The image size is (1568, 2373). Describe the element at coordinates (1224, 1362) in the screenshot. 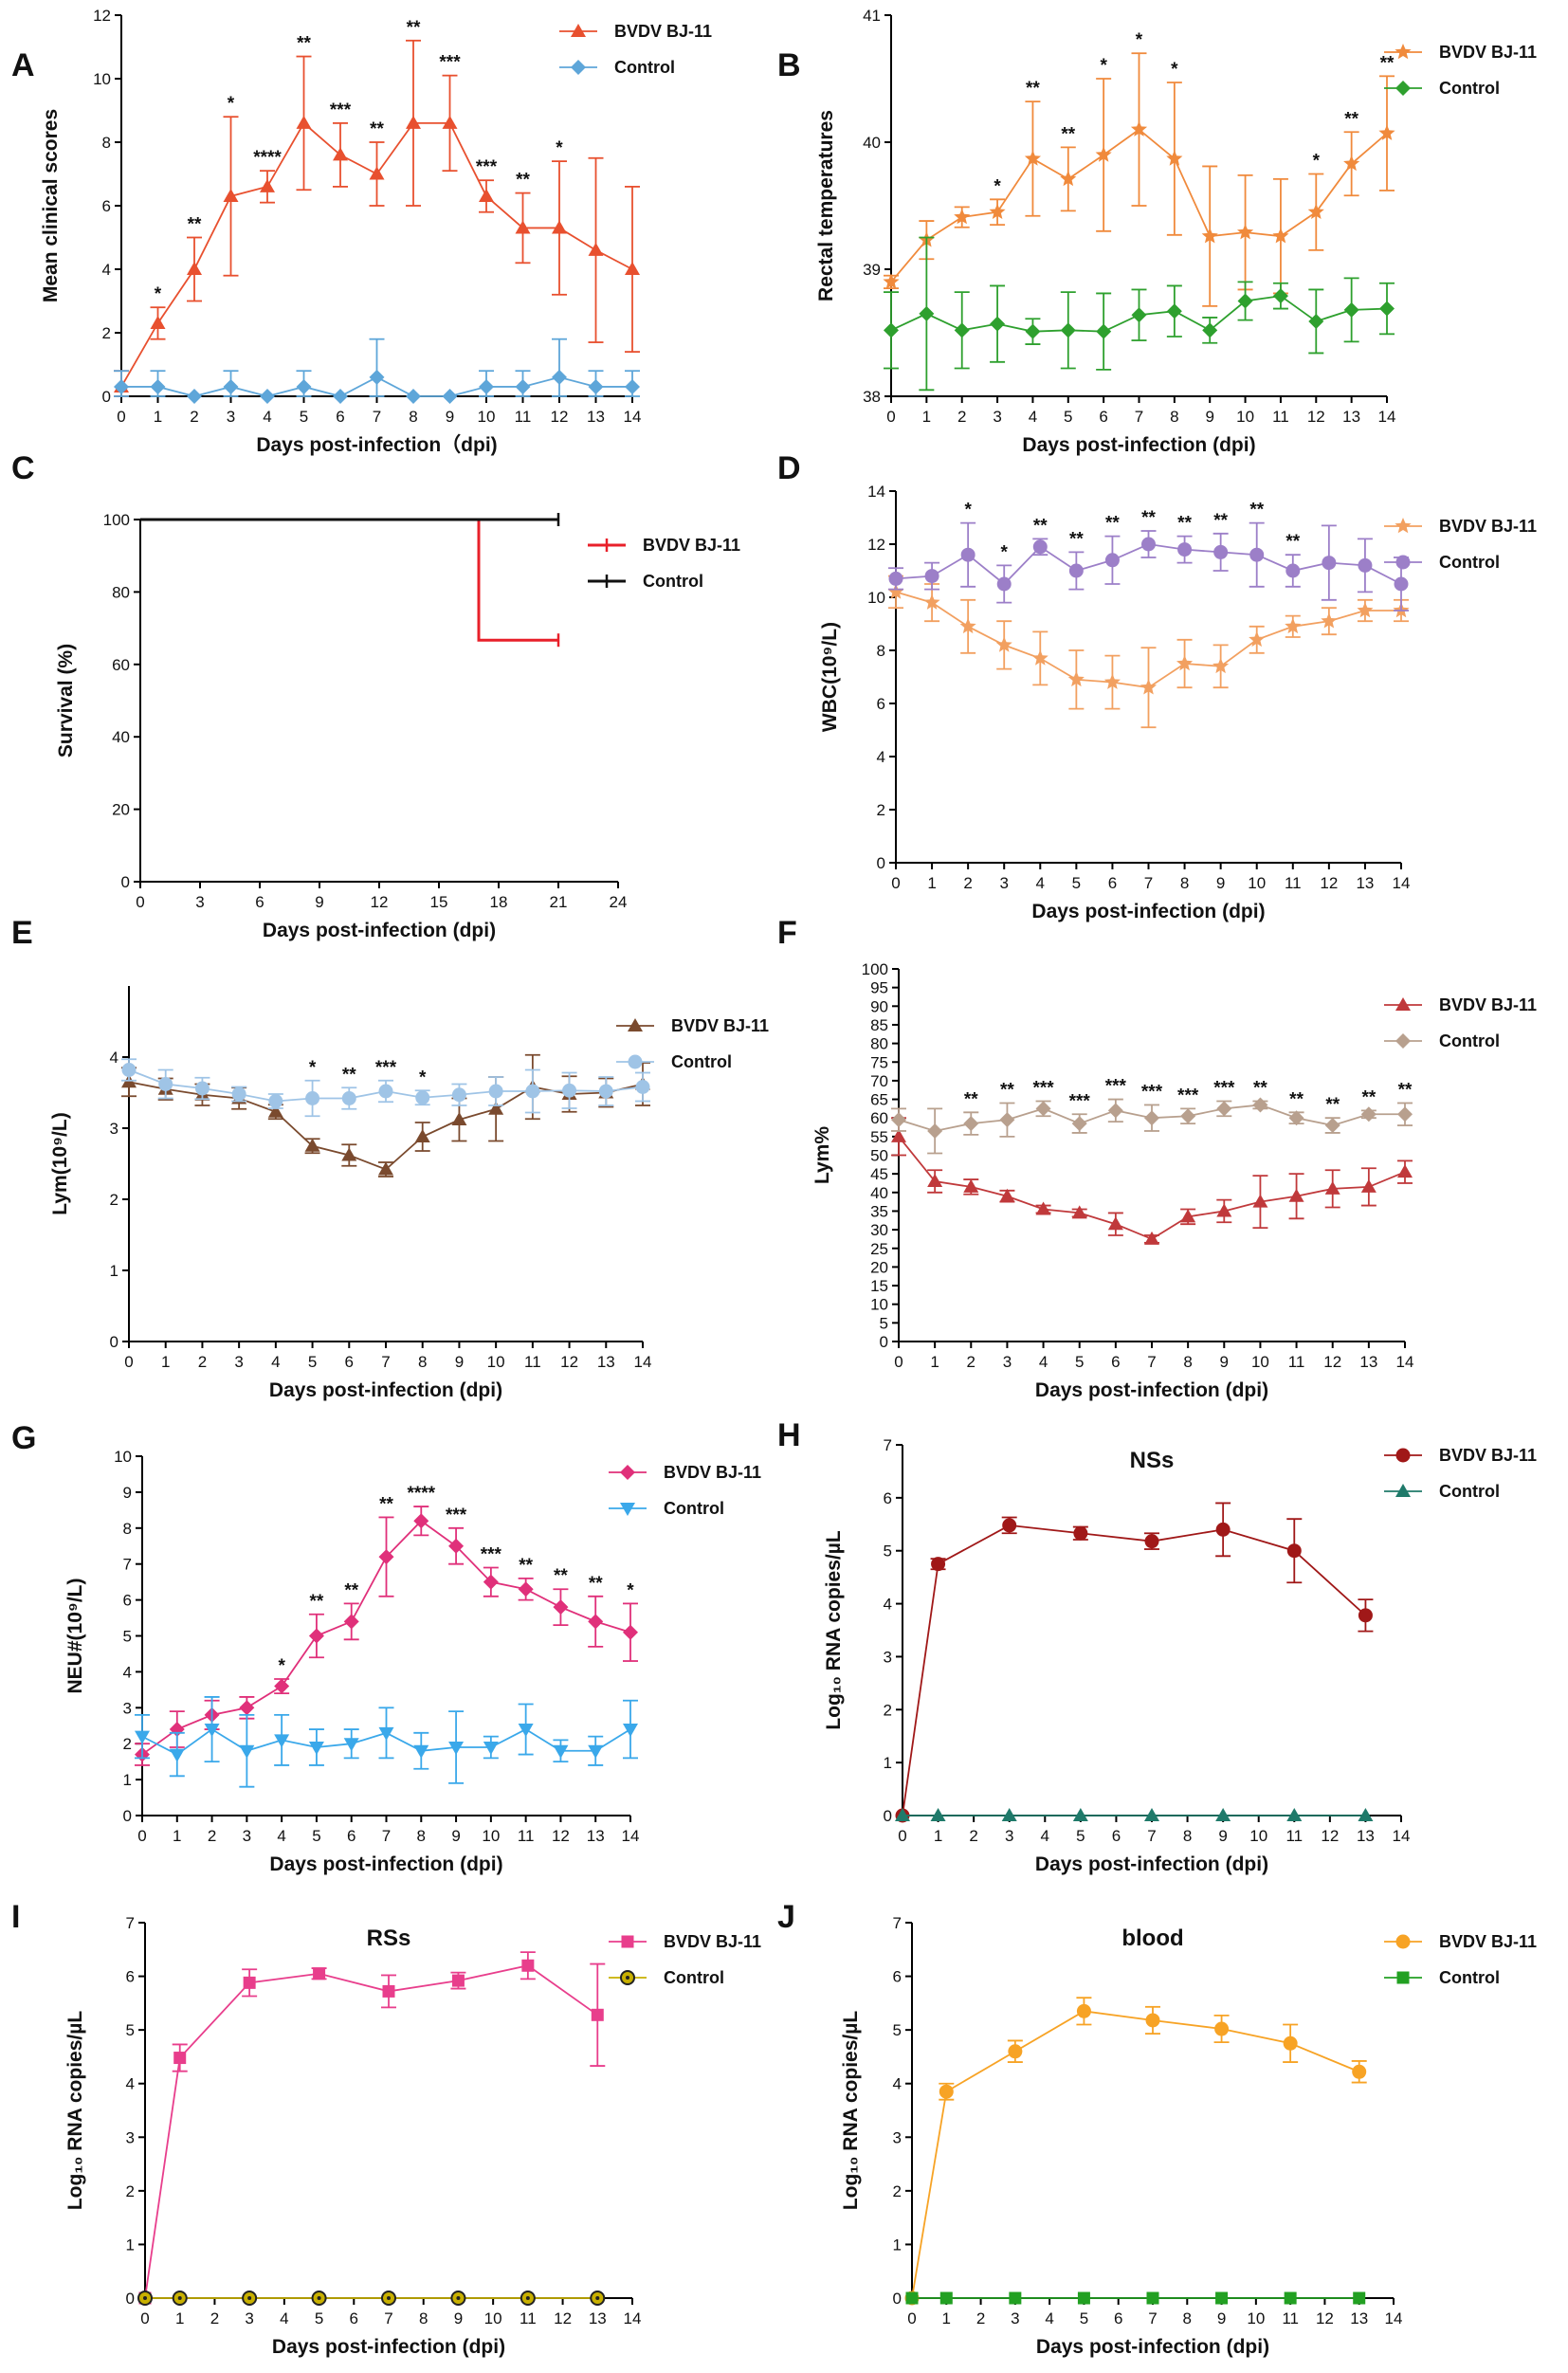

I see `panel-f-xtick-label: 9` at that location.